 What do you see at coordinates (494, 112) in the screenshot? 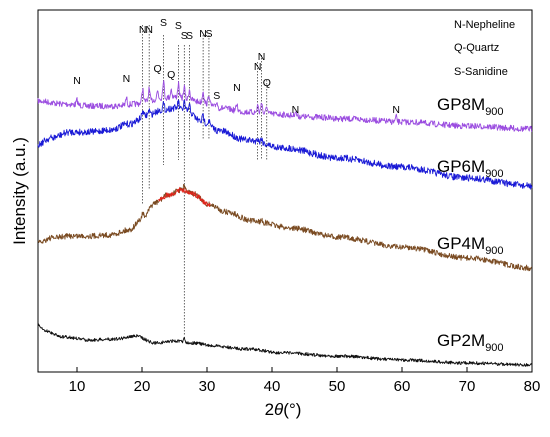
I see `series-label-gp8m-sub: 900` at bounding box center [494, 112].